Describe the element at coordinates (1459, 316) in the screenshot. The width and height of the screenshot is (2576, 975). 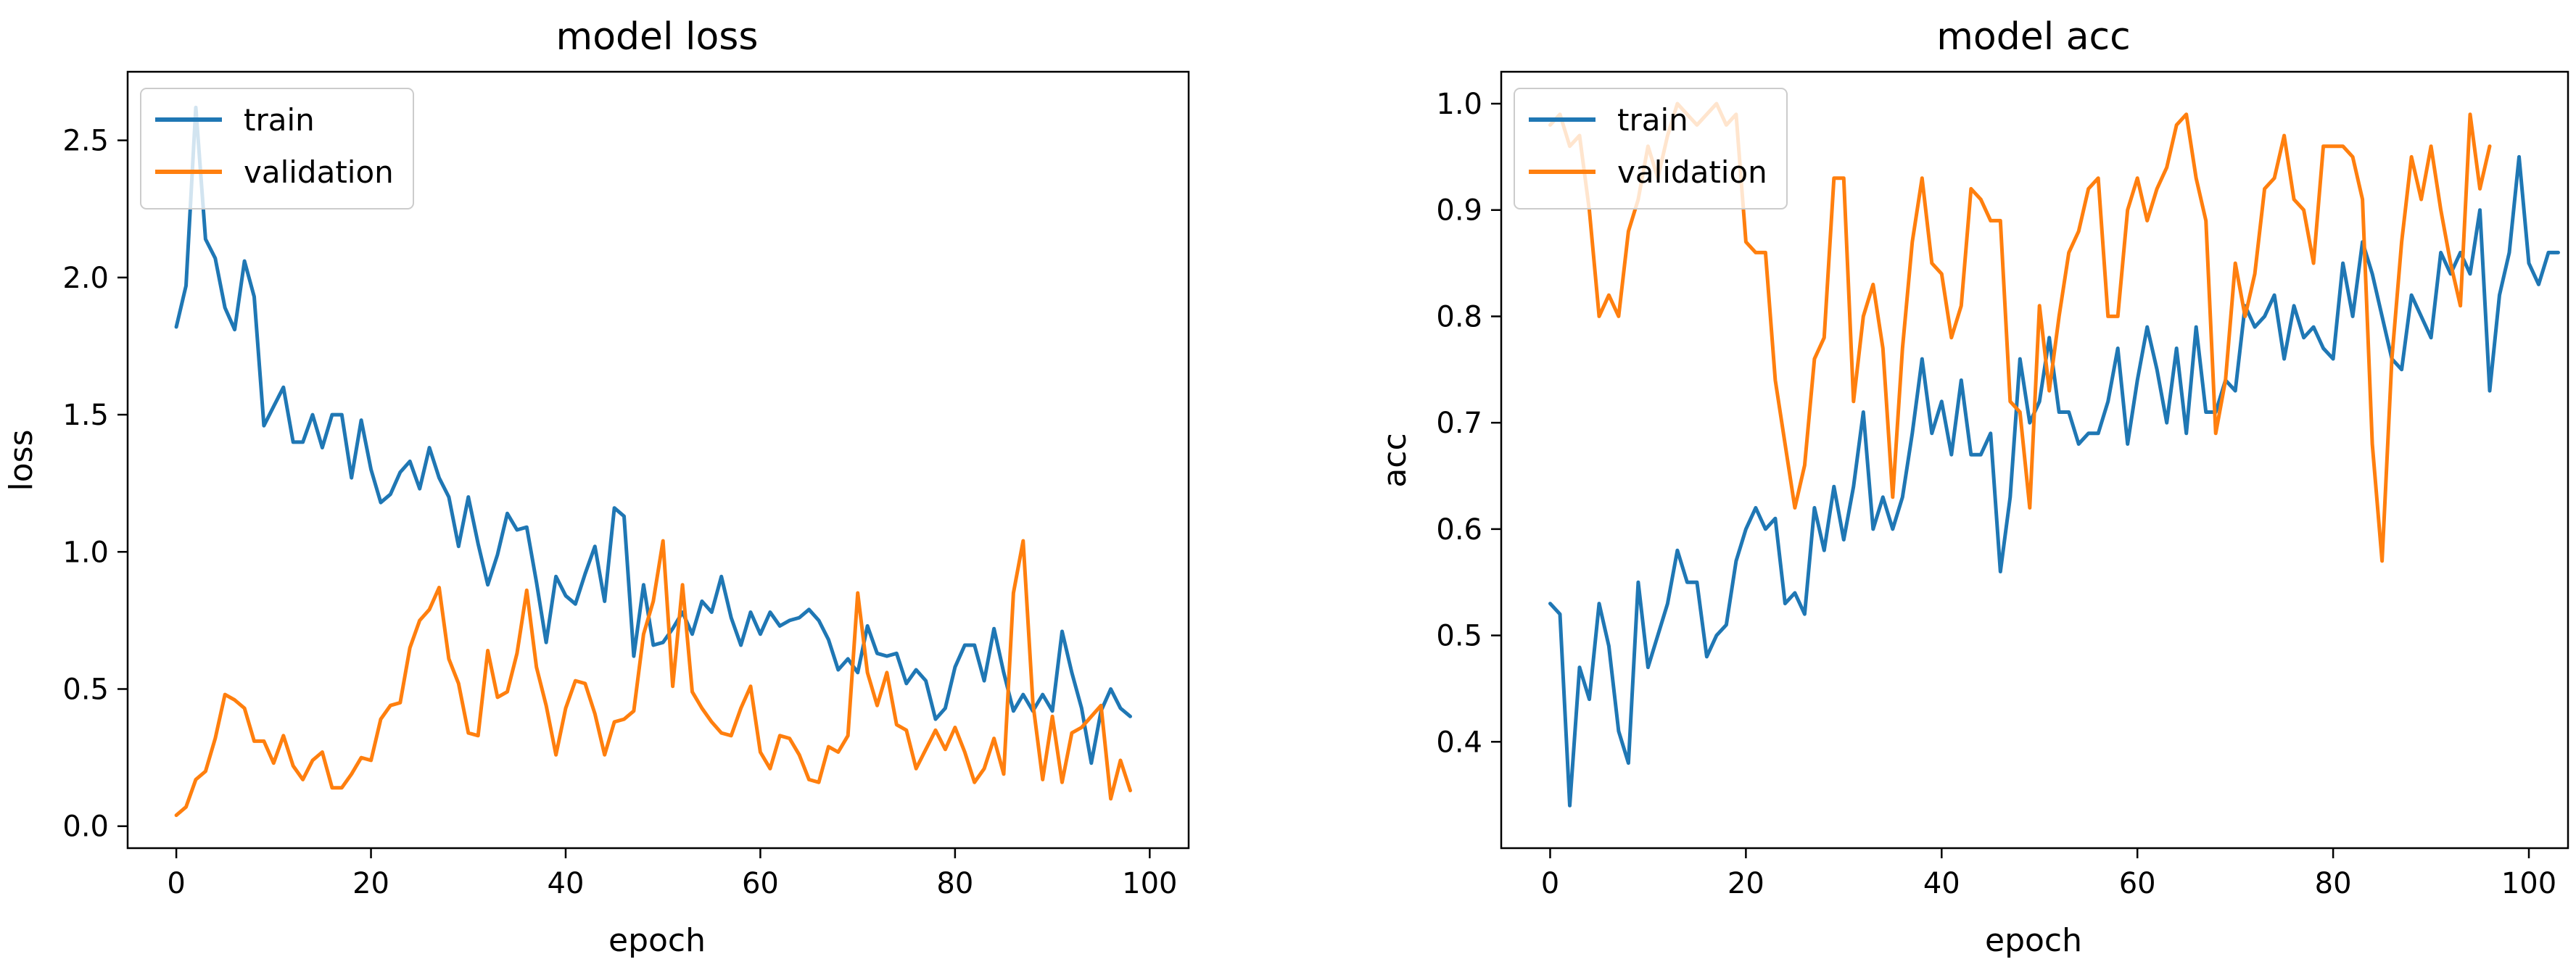
I see `y-tick-label: 0.8` at that location.